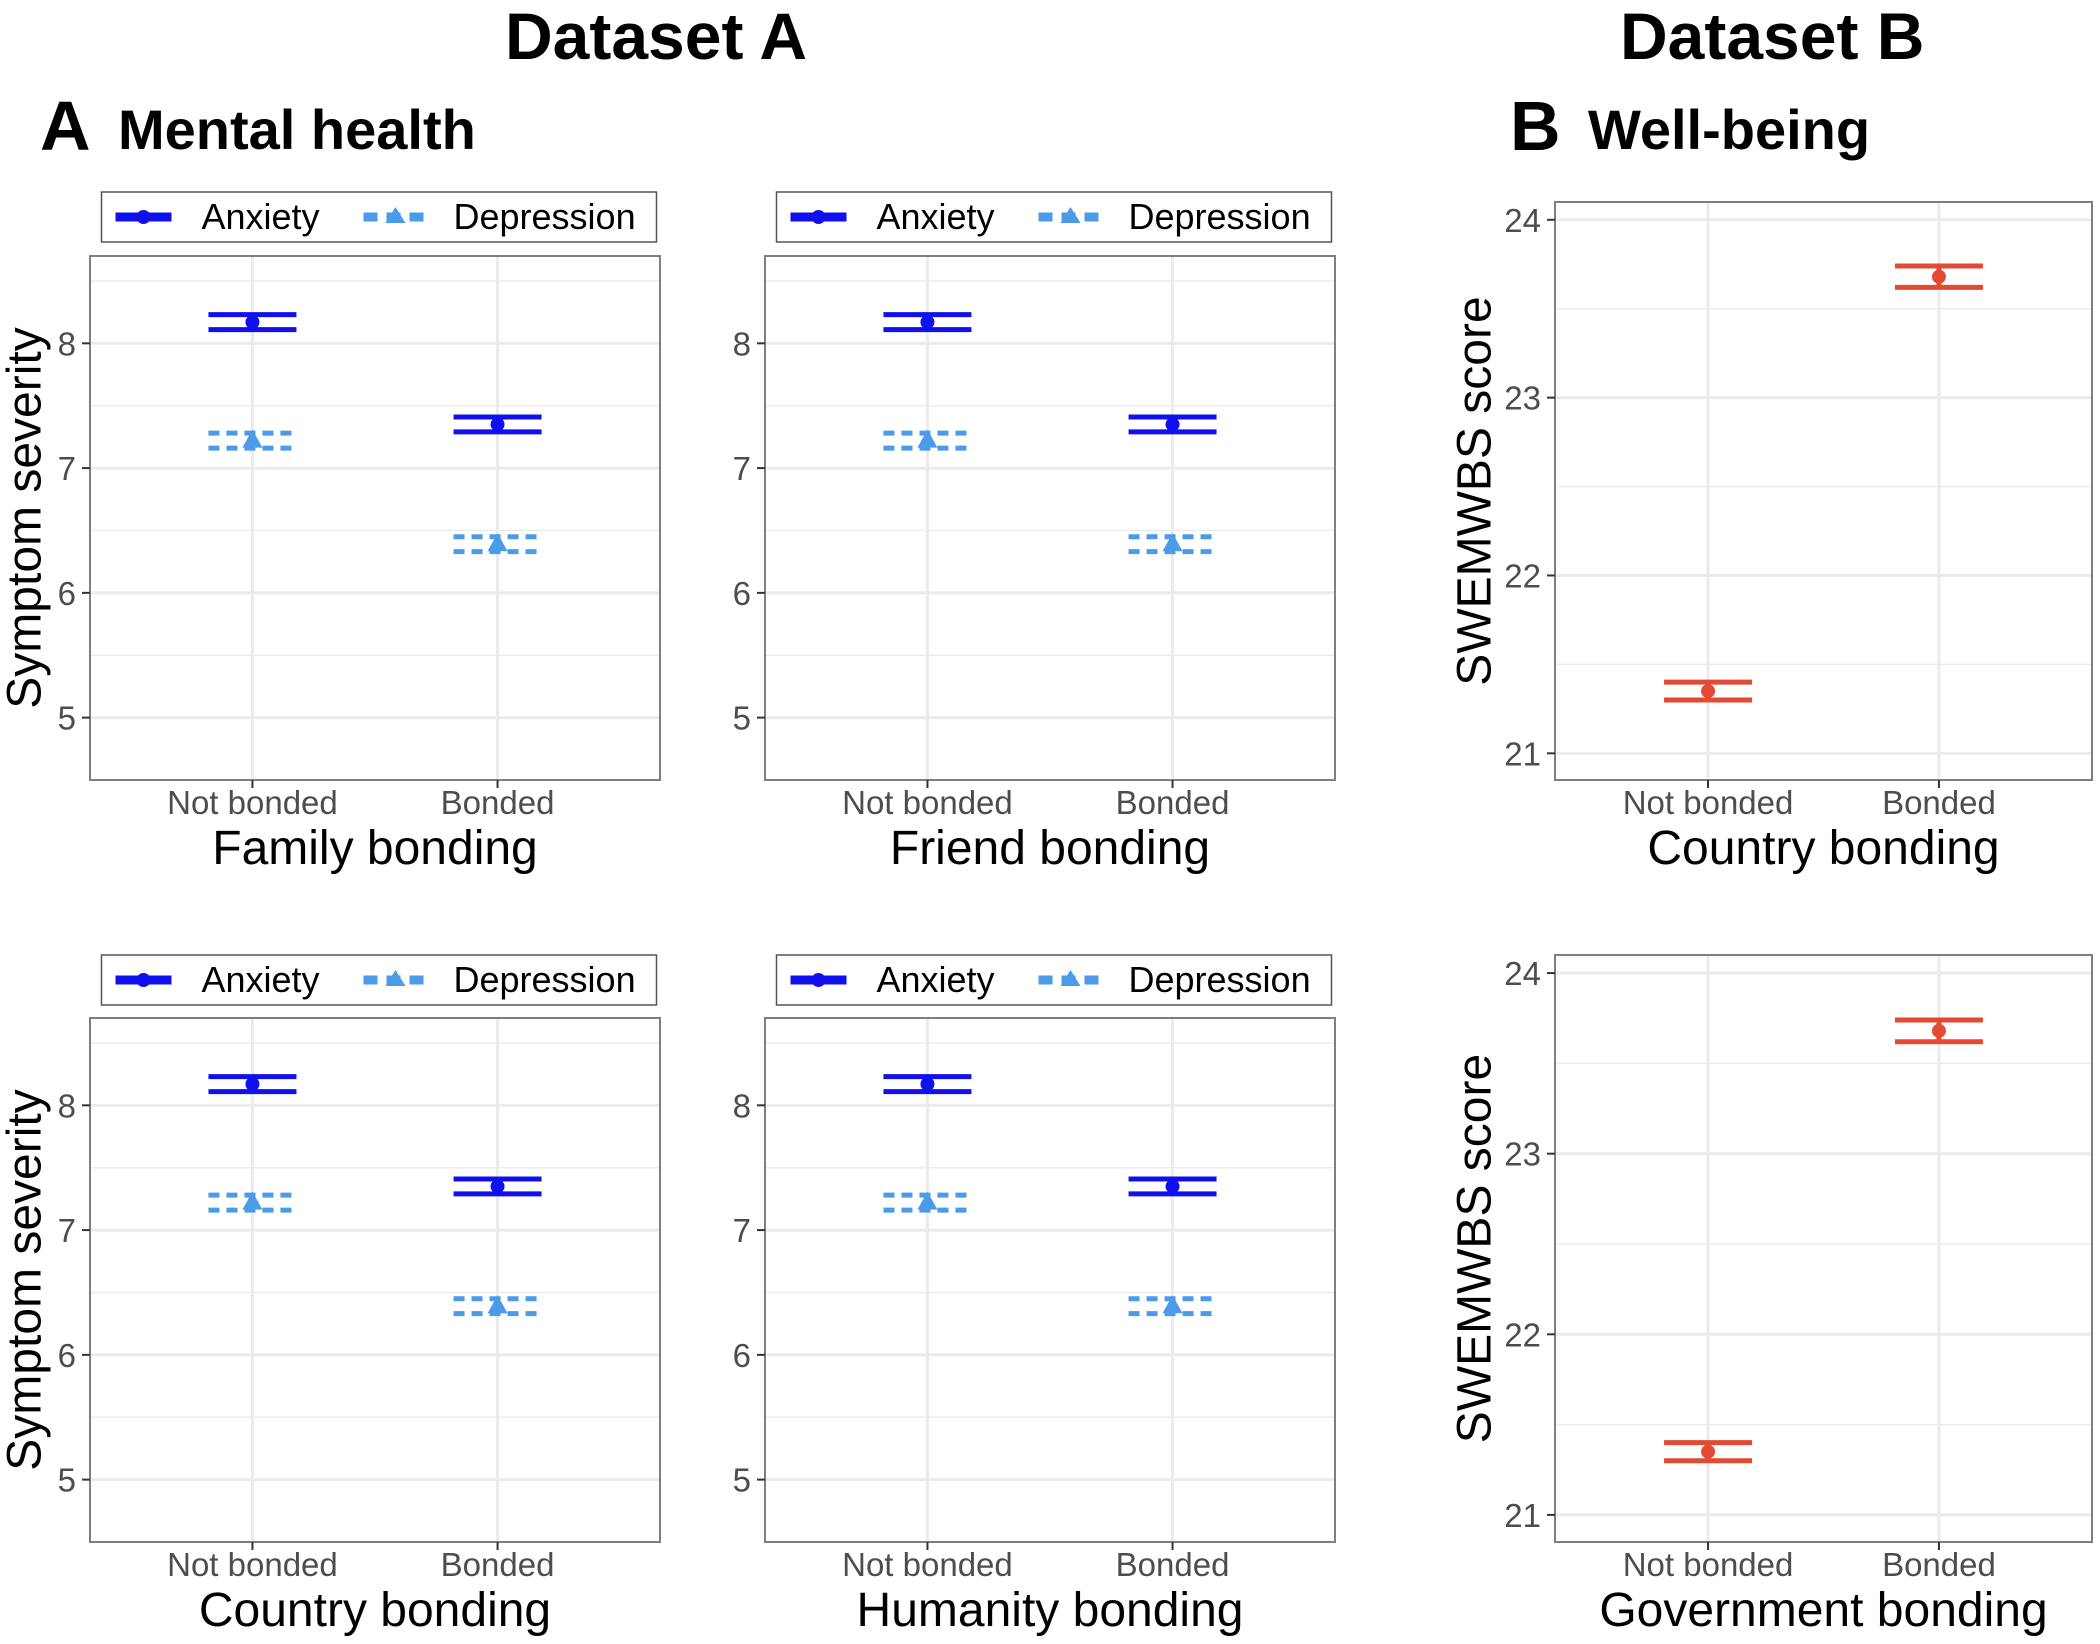  Describe the element at coordinates (1772, 36) in the screenshot. I see `dataset-b-title: Dataset B` at that location.